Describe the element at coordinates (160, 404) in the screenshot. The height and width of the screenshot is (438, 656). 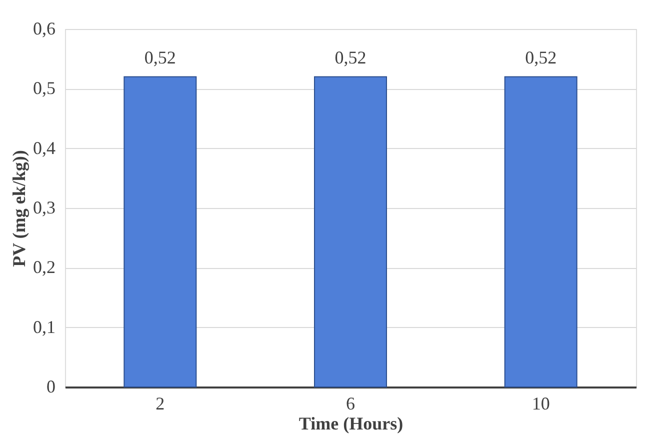
I see `x-tick-label: 2` at that location.